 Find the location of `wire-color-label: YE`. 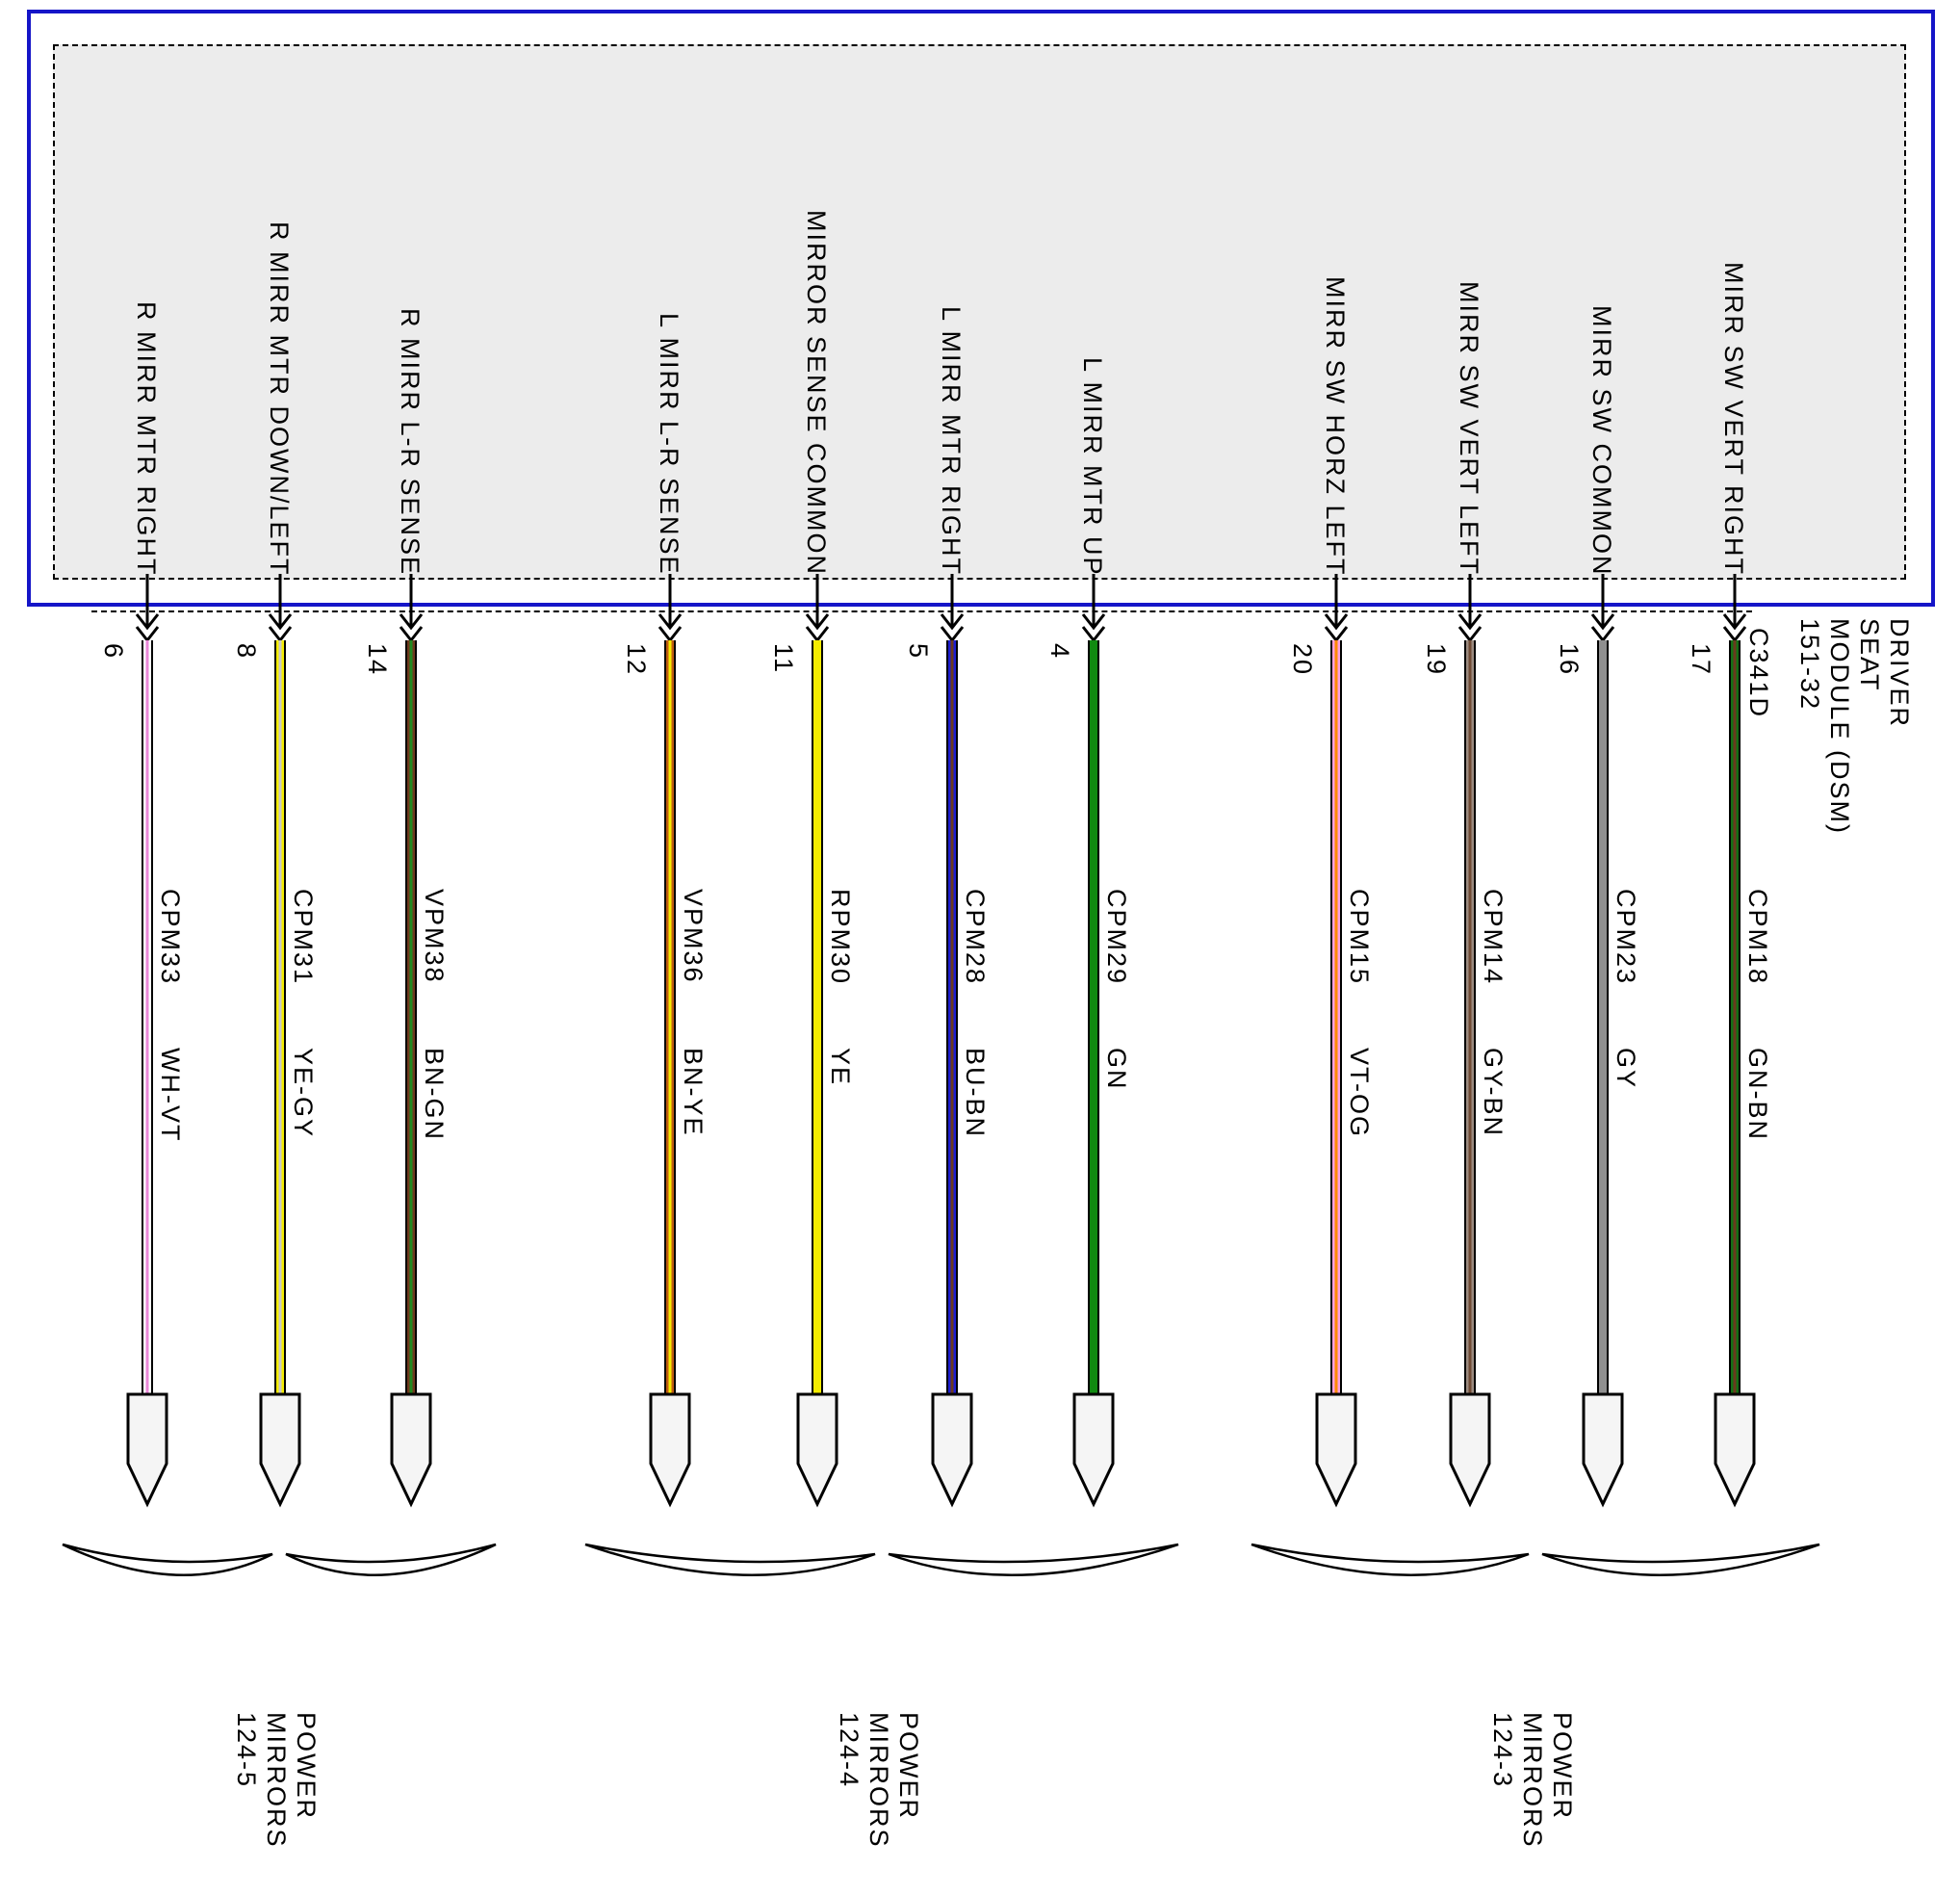

wire-color-label: YE is located at coordinates (841, 1067).